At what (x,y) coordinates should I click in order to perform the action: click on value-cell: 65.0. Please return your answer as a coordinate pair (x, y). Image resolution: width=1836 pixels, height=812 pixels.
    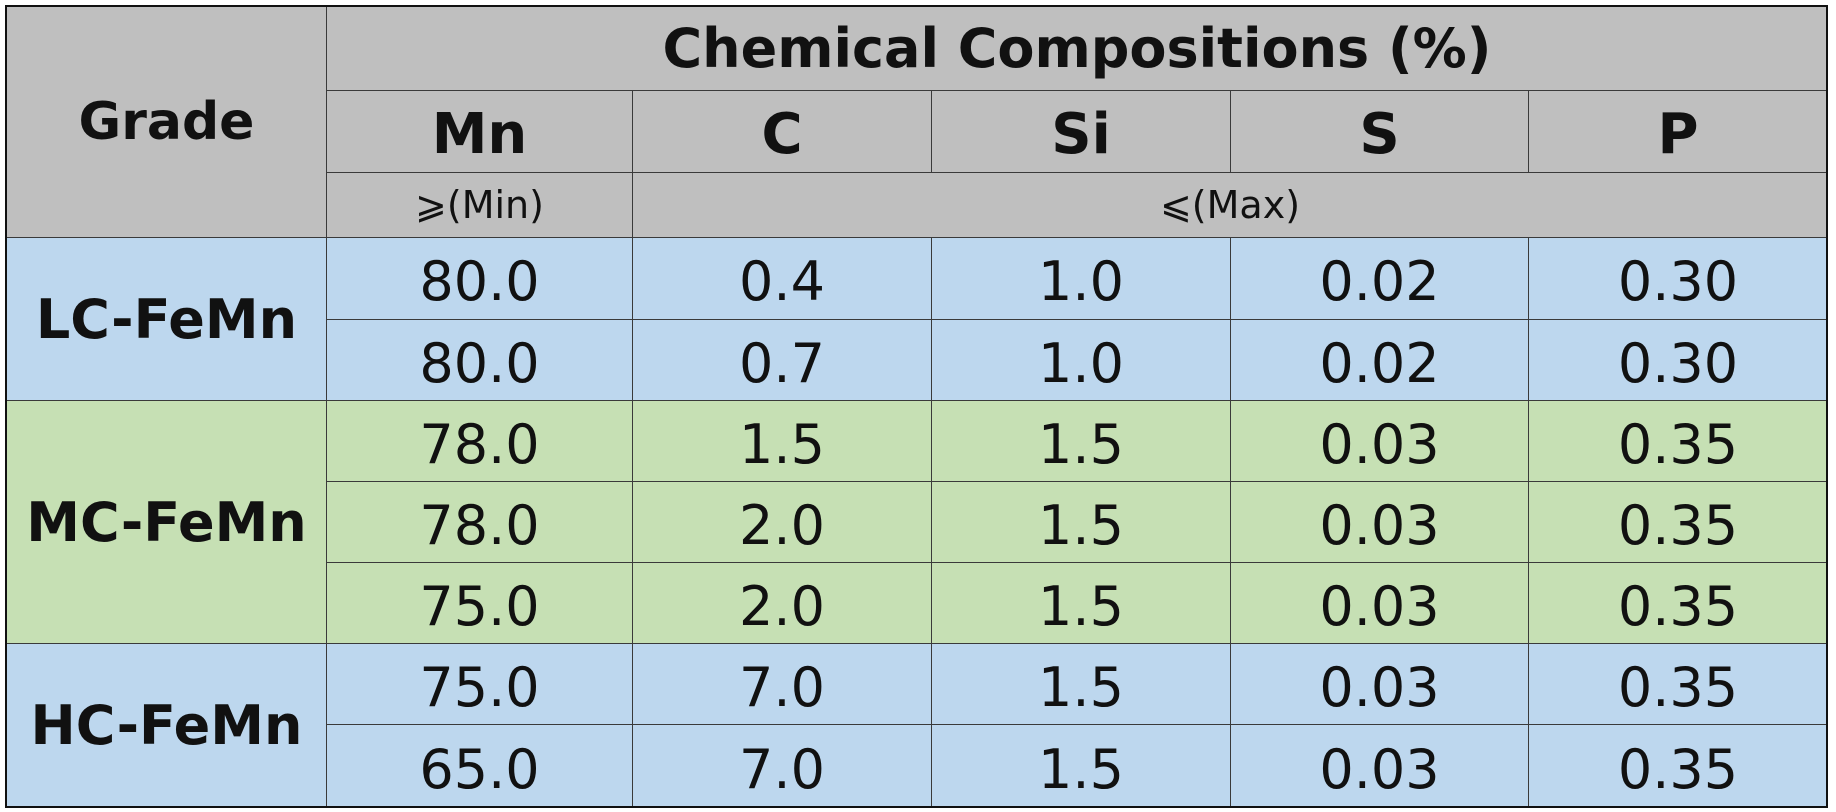
    Looking at the image, I should click on (479, 766).